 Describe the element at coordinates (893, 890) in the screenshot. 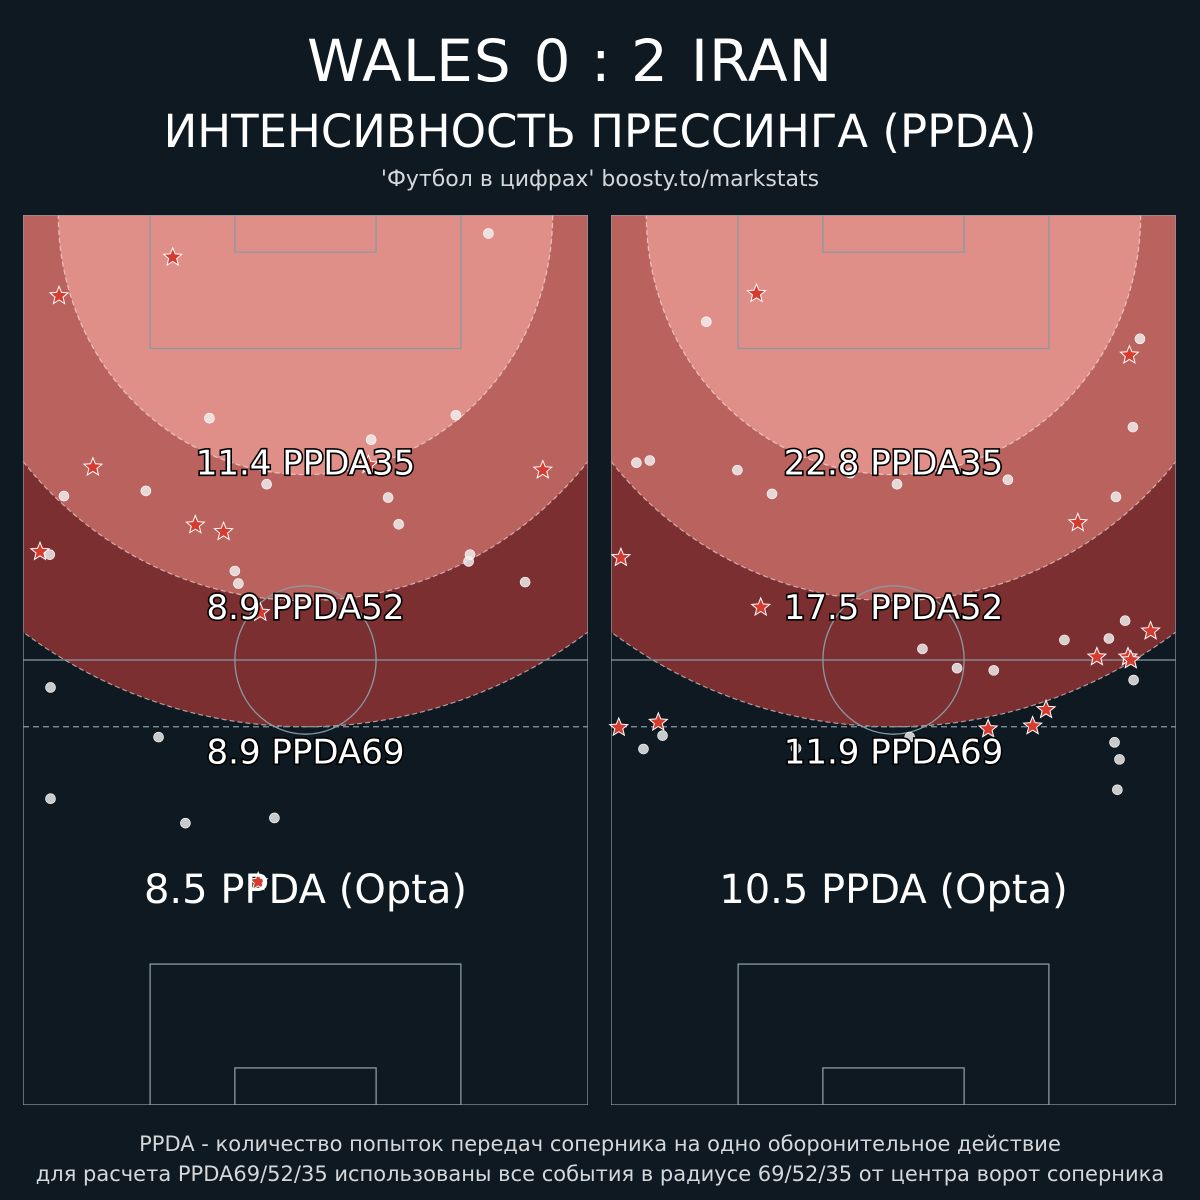

I see `ppda-opta-label: 10.5 PPDA (Opta)` at that location.